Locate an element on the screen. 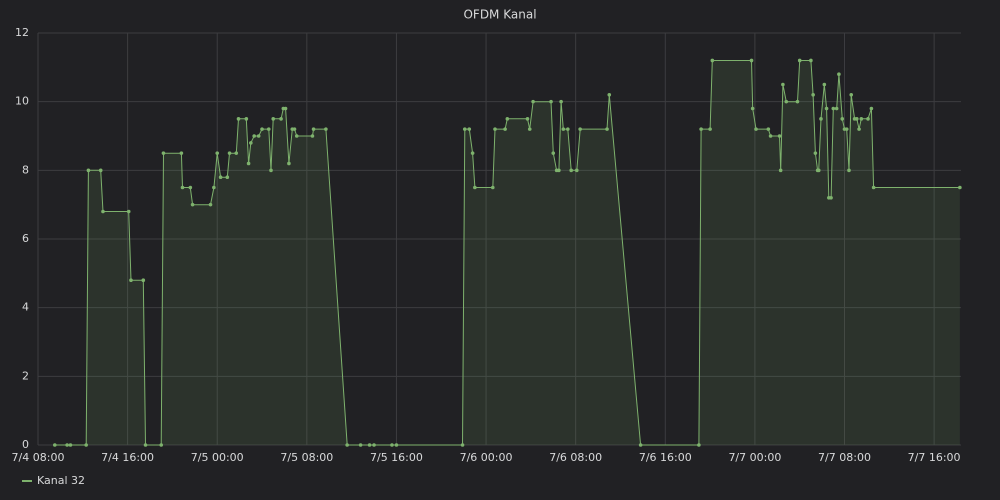 This screenshot has height=500, width=1000. x-tick-label: 7/7 16:00 is located at coordinates (934, 457).